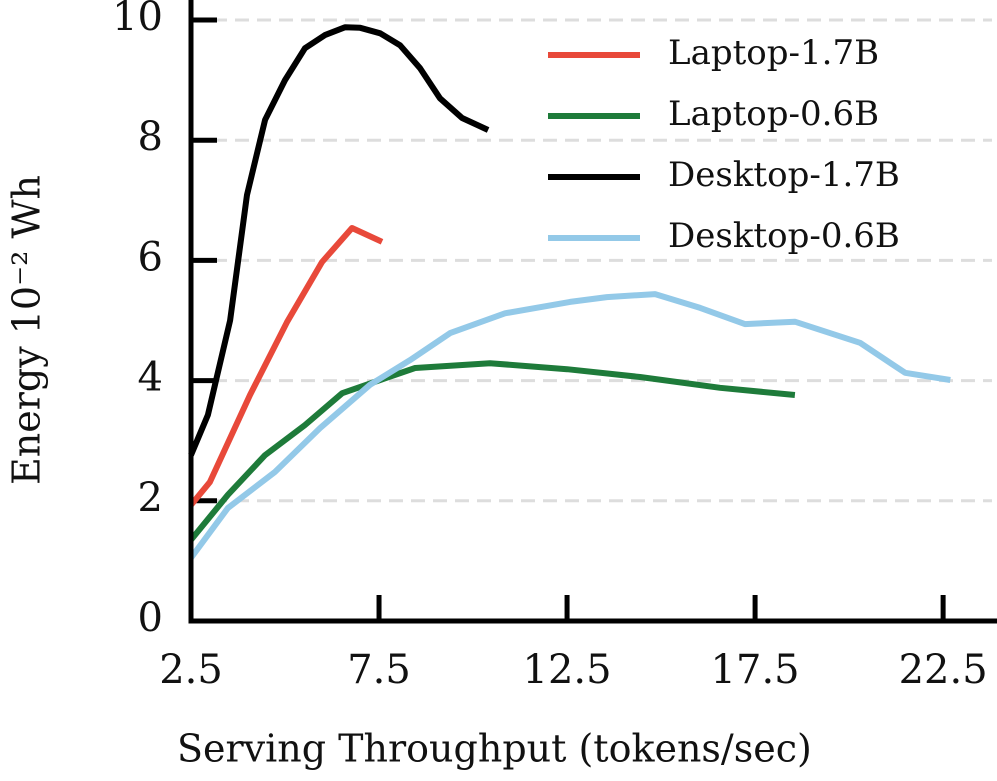 The image size is (997, 781). What do you see at coordinates (784, 236) in the screenshot?
I see `legend-label: Desktop-0.6B` at bounding box center [784, 236].